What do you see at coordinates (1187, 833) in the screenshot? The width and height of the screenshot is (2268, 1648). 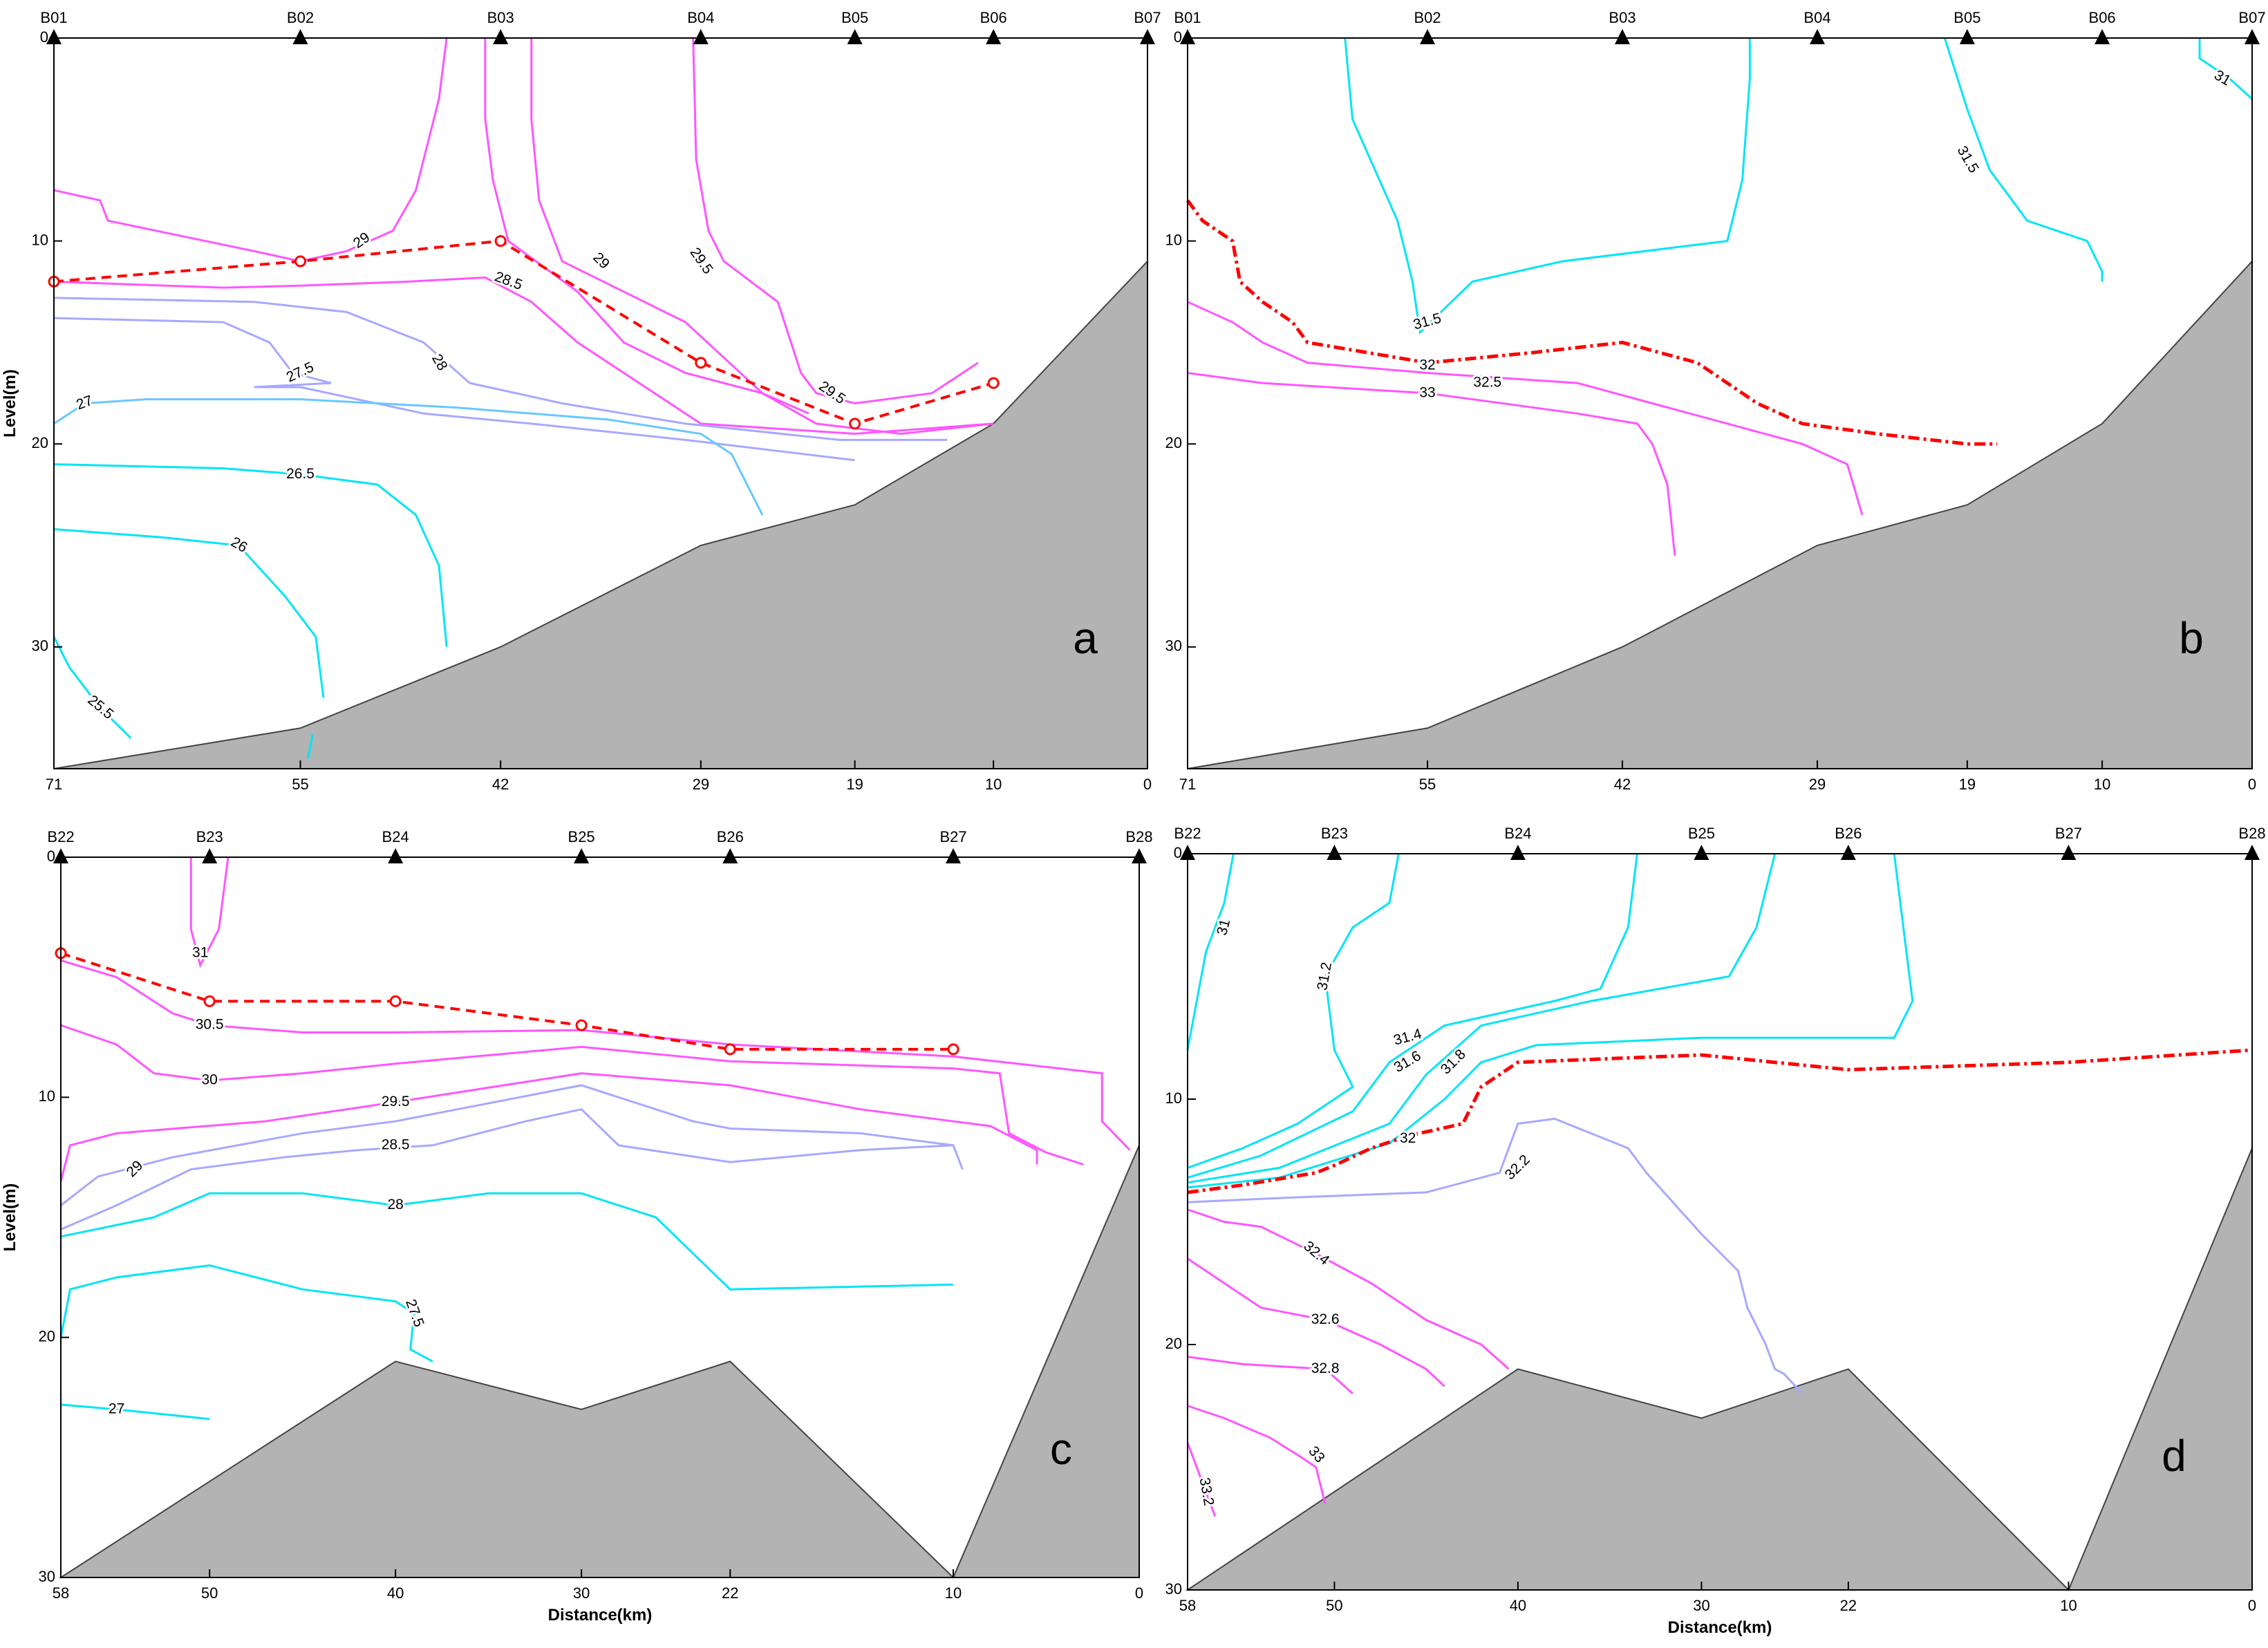 I see `station-label: B22` at bounding box center [1187, 833].